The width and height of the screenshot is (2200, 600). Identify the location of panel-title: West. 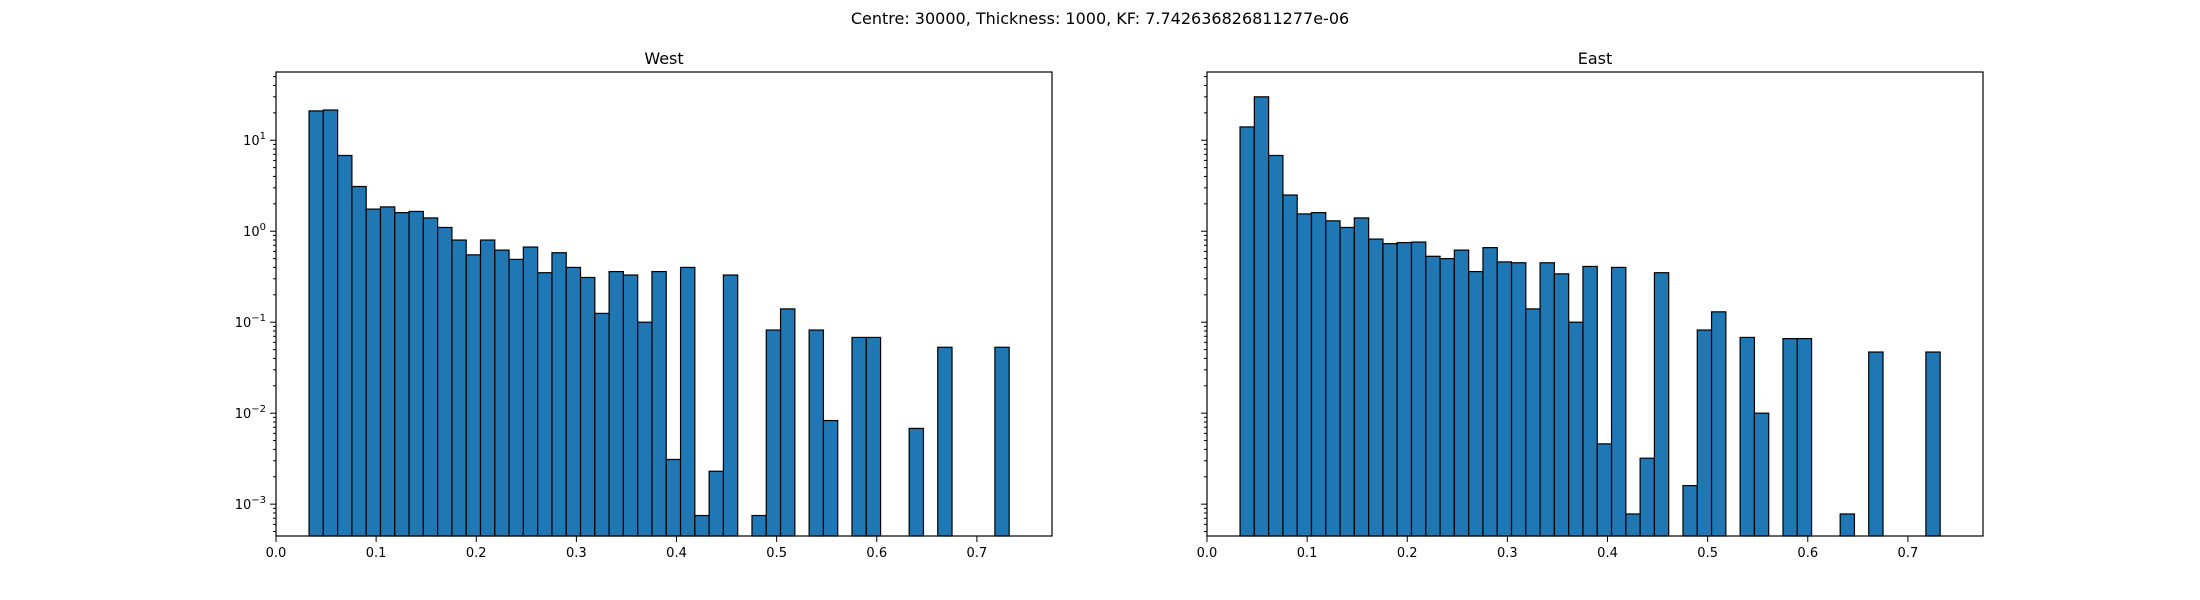
(663, 58).